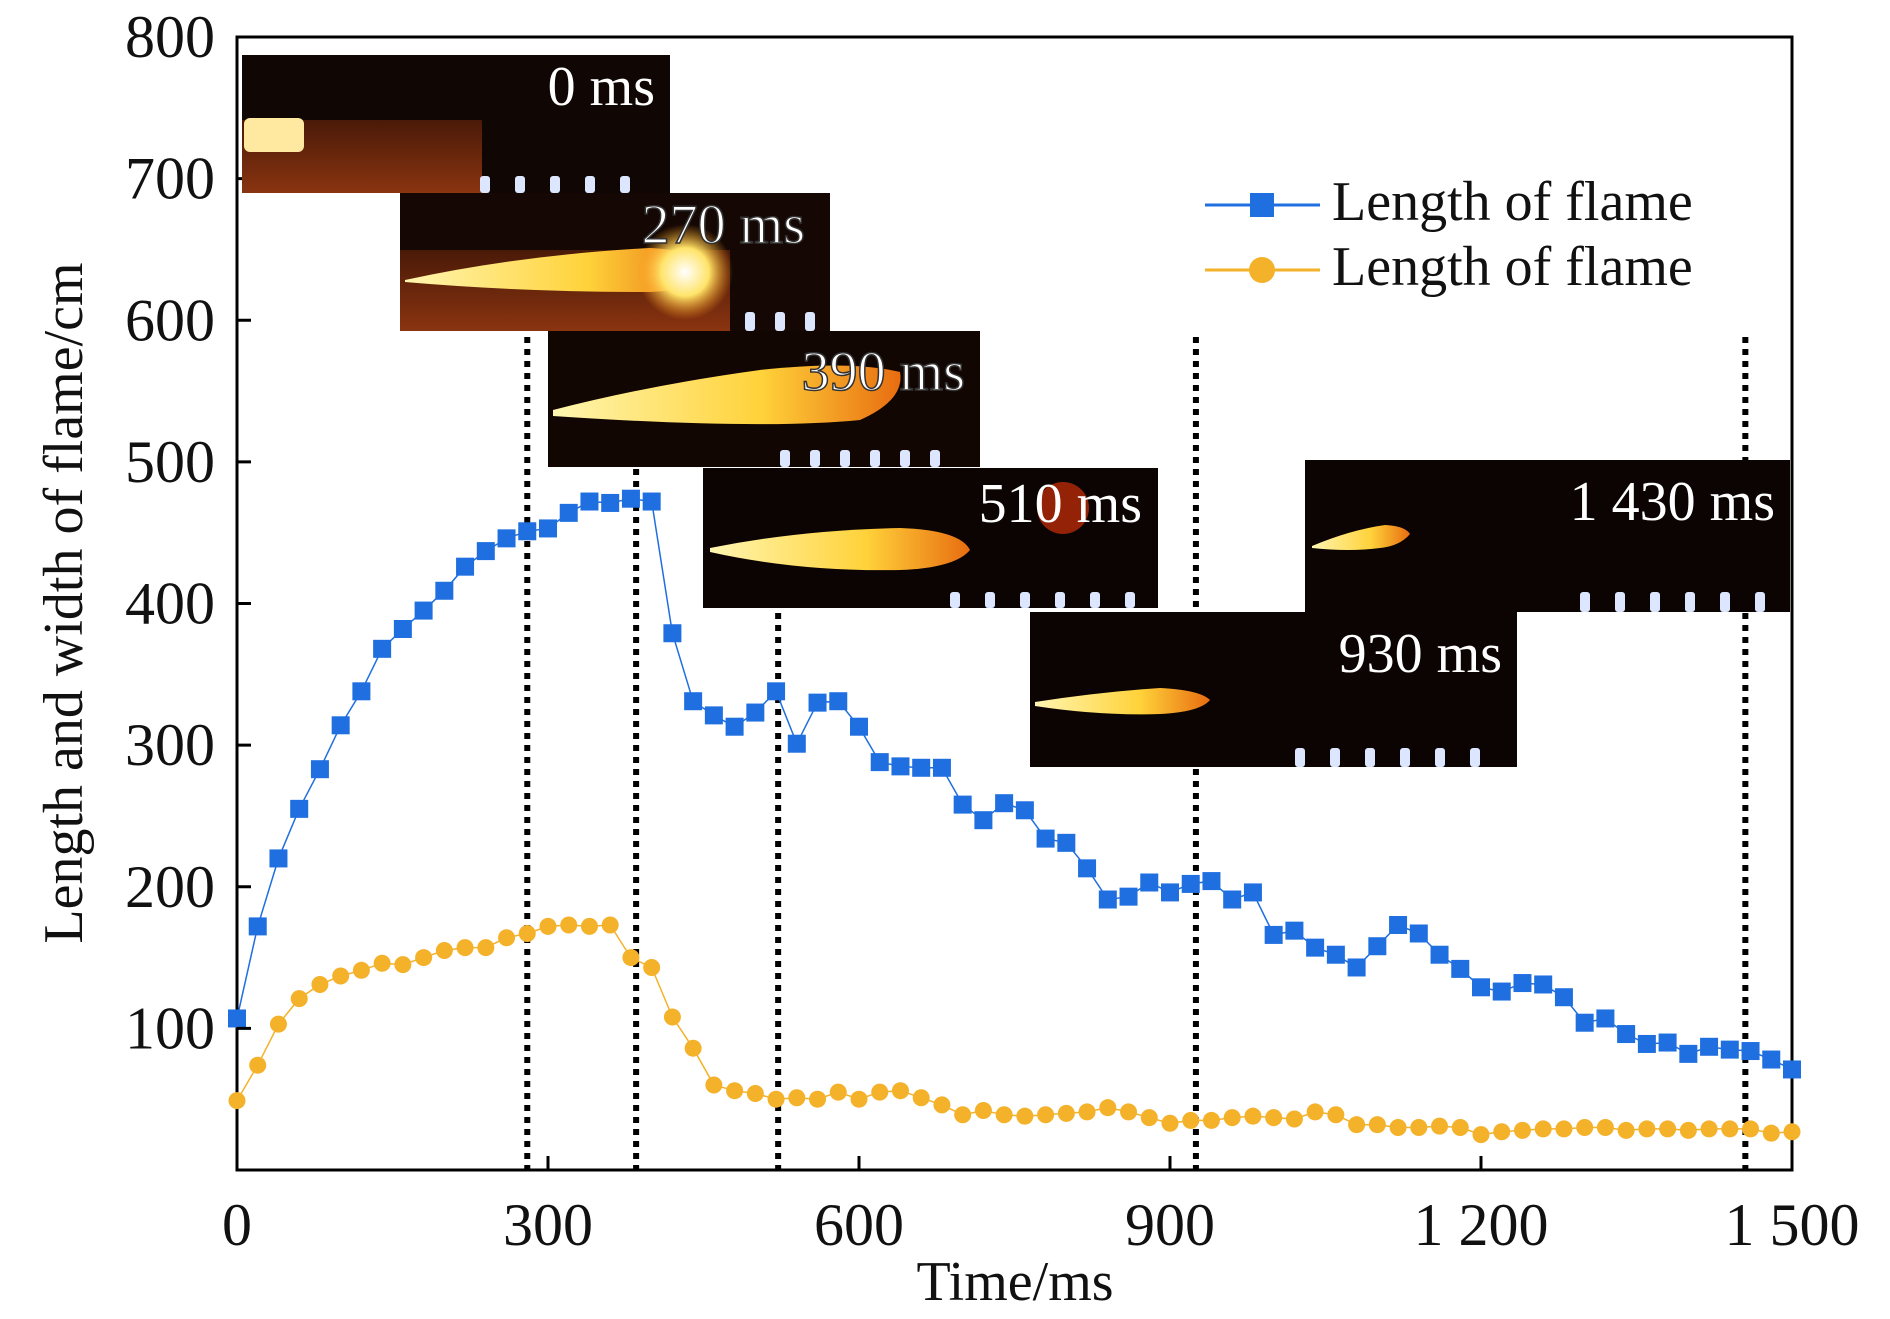 This screenshot has width=1890, height=1319. Describe the element at coordinates (170, 179) in the screenshot. I see `y-tick-label: 700` at that location.